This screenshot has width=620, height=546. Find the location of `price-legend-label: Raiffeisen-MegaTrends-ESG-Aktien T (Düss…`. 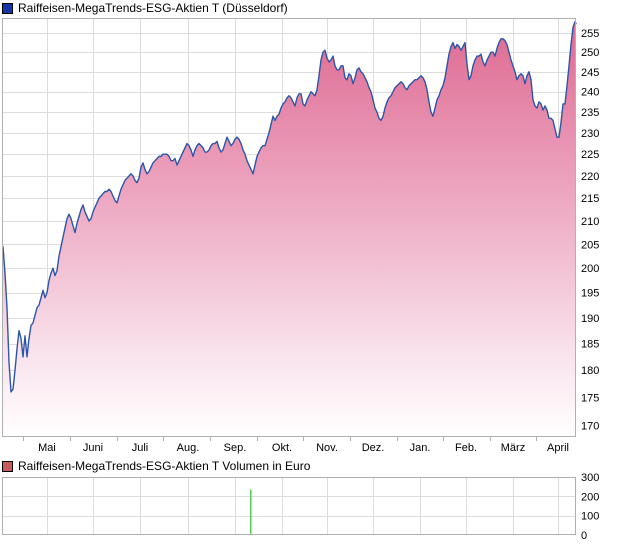

price-legend-label: Raiffeisen-MegaTrends-ESG-Aktien T (Düss… is located at coordinates (153, 8).